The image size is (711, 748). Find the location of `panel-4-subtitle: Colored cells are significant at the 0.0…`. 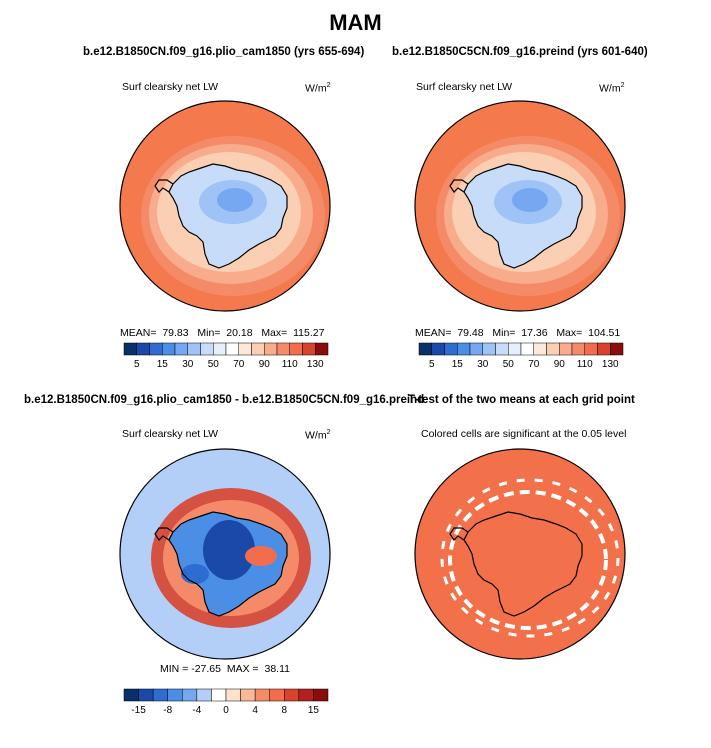

panel-4-subtitle: Colored cells are significant at the 0.0… is located at coordinates (524, 434).